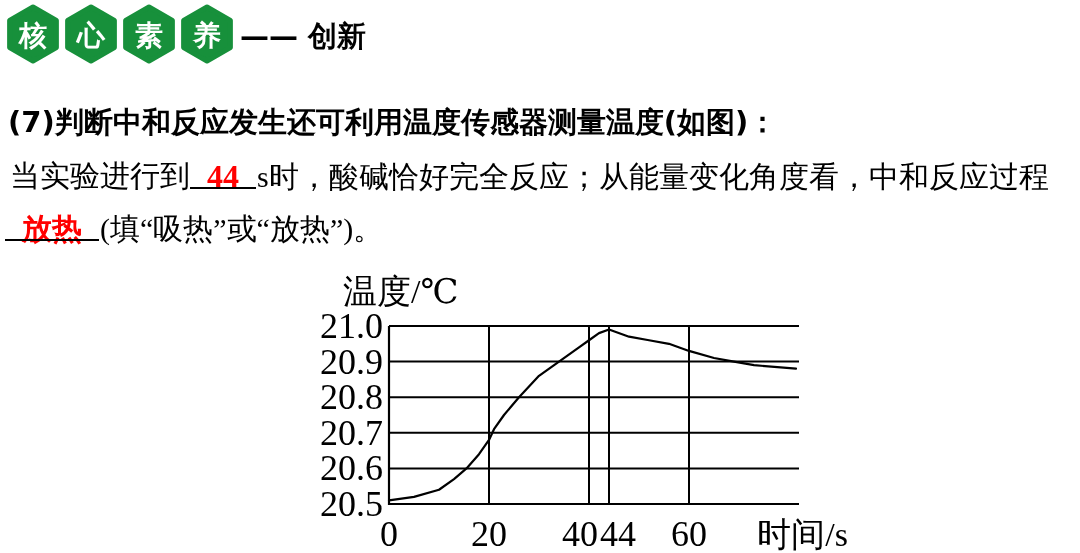 This screenshot has width=1080, height=553. What do you see at coordinates (389, 533) in the screenshot?
I see `x-tick-label: 0` at bounding box center [389, 533].